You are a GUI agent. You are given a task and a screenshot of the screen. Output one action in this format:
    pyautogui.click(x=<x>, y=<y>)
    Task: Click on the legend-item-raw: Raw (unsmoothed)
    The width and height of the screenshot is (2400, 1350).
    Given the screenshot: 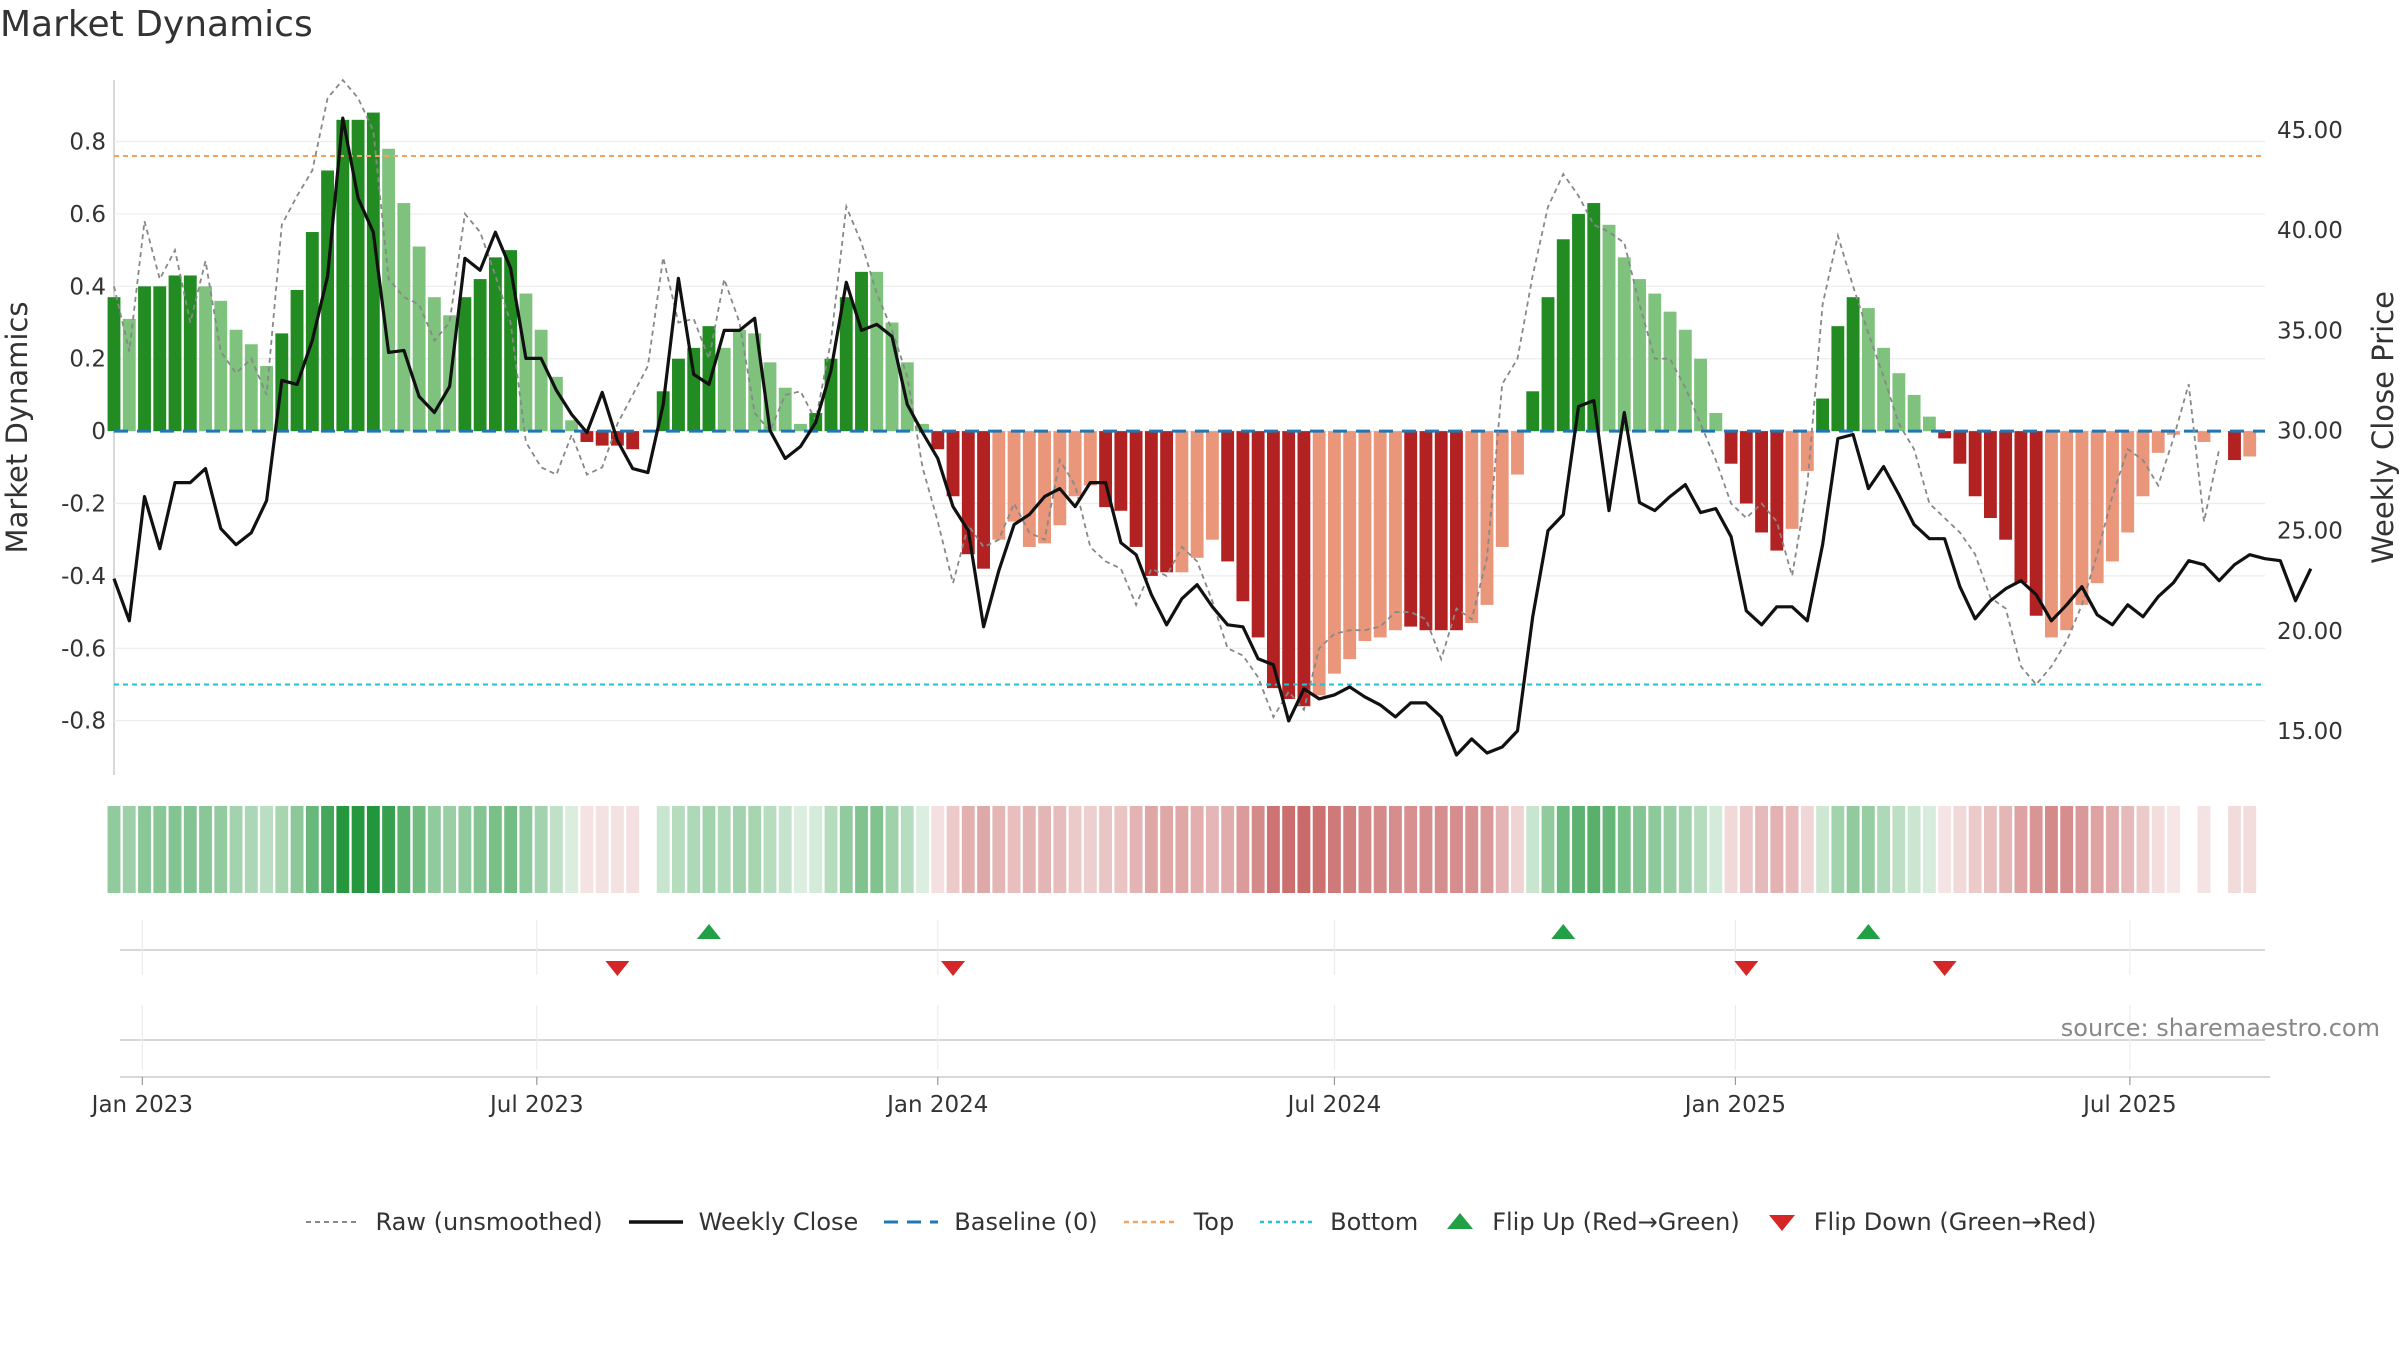 What is the action you would take?
    pyautogui.click(x=453, y=1222)
    